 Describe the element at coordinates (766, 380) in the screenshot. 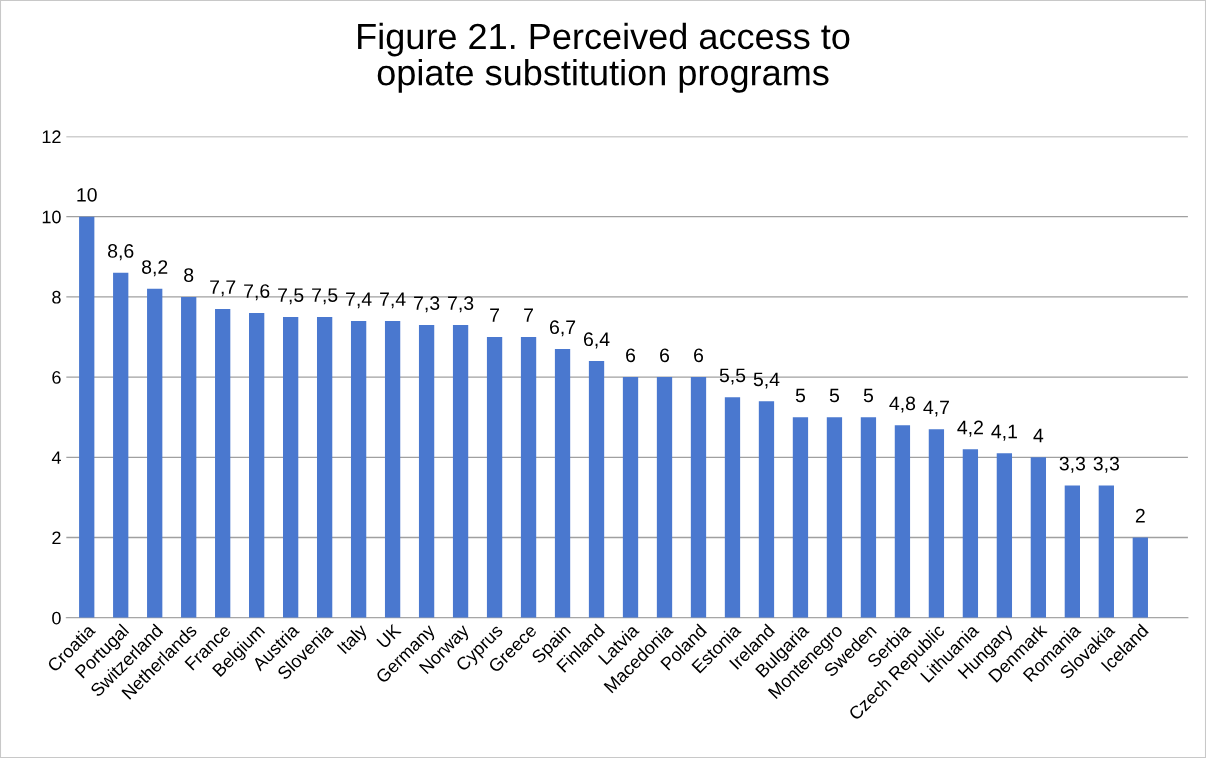

I see `data-label: 5,4` at that location.